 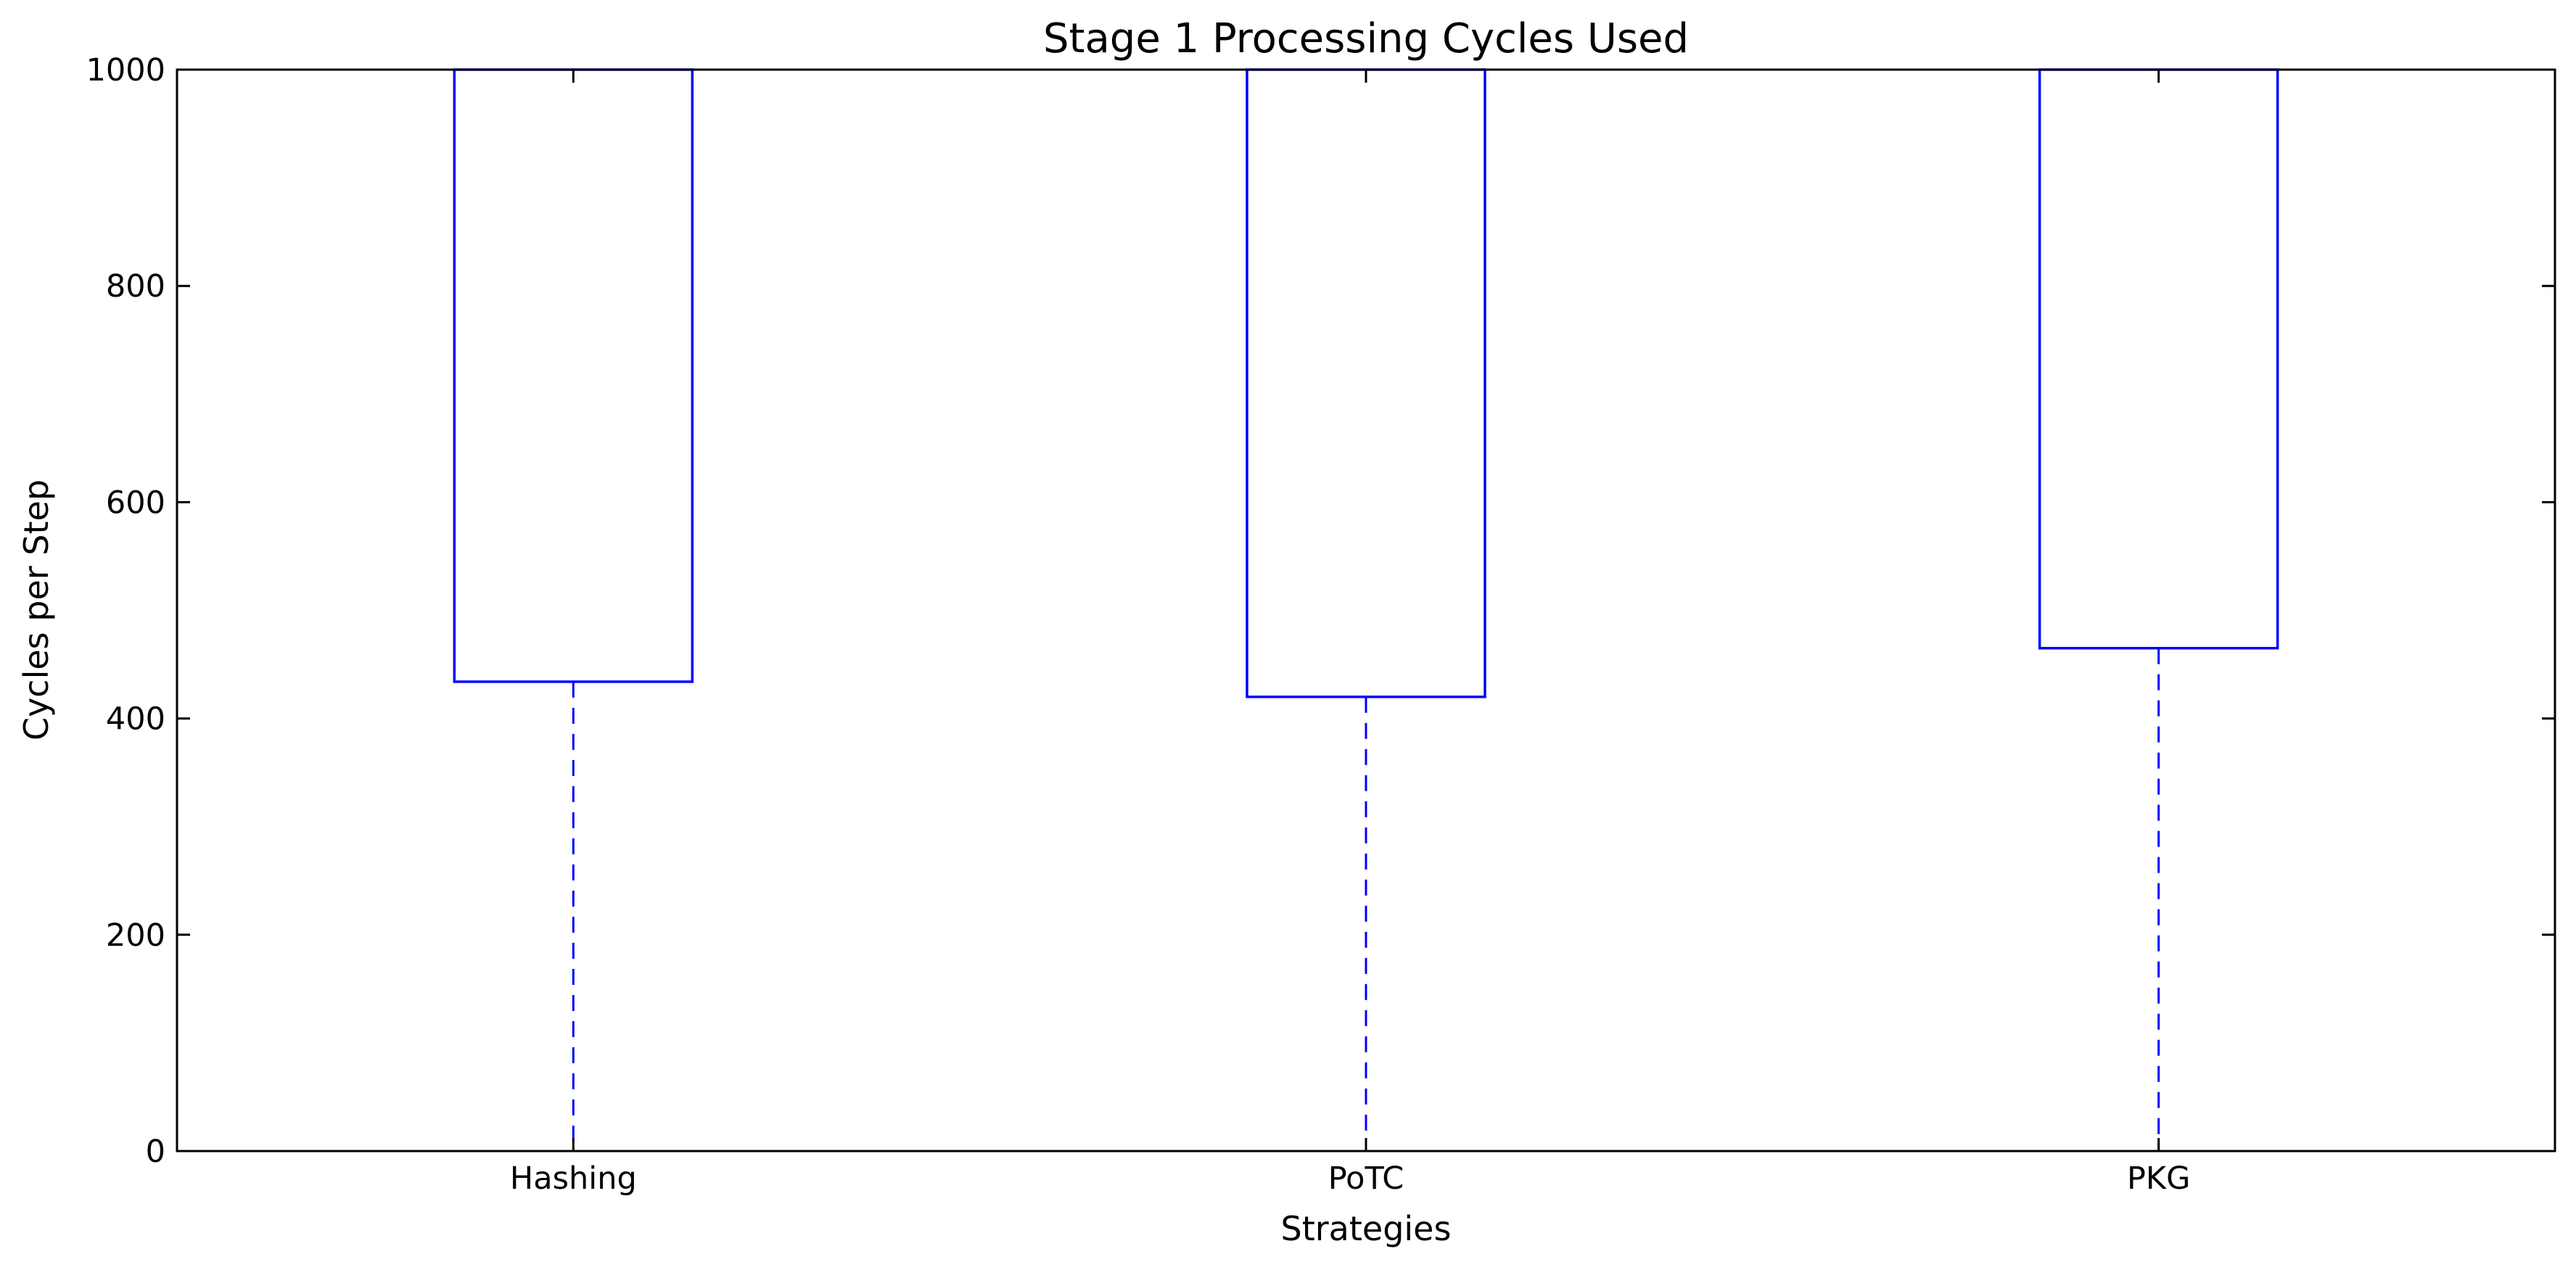 I want to click on x-axis-title: Strategies, so click(x=1366, y=1228).